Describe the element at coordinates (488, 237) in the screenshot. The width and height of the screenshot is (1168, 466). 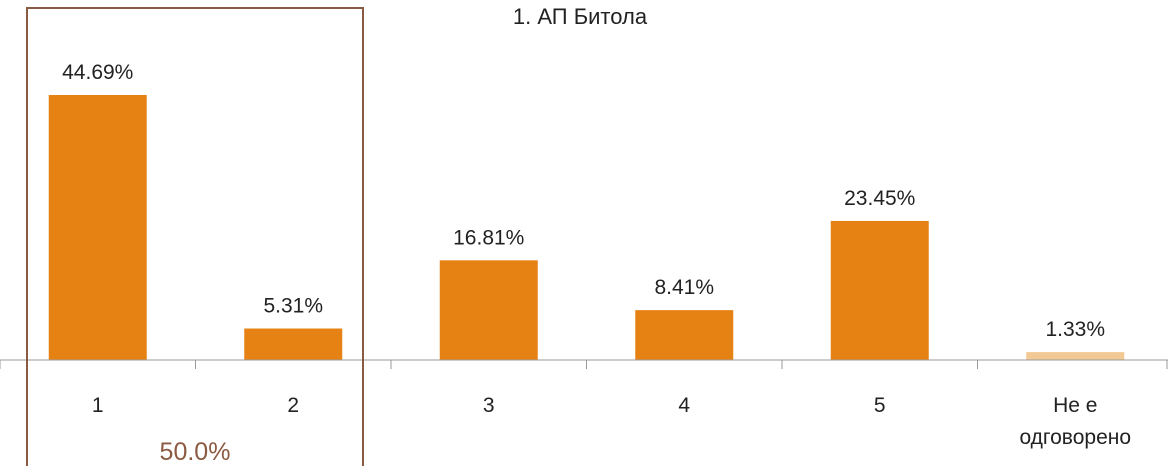
I see `data-label-3: 16.81%` at that location.